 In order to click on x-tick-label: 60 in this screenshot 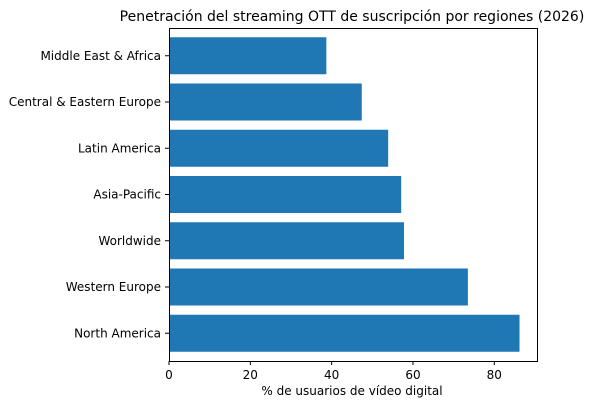, I will do `click(412, 375)`.